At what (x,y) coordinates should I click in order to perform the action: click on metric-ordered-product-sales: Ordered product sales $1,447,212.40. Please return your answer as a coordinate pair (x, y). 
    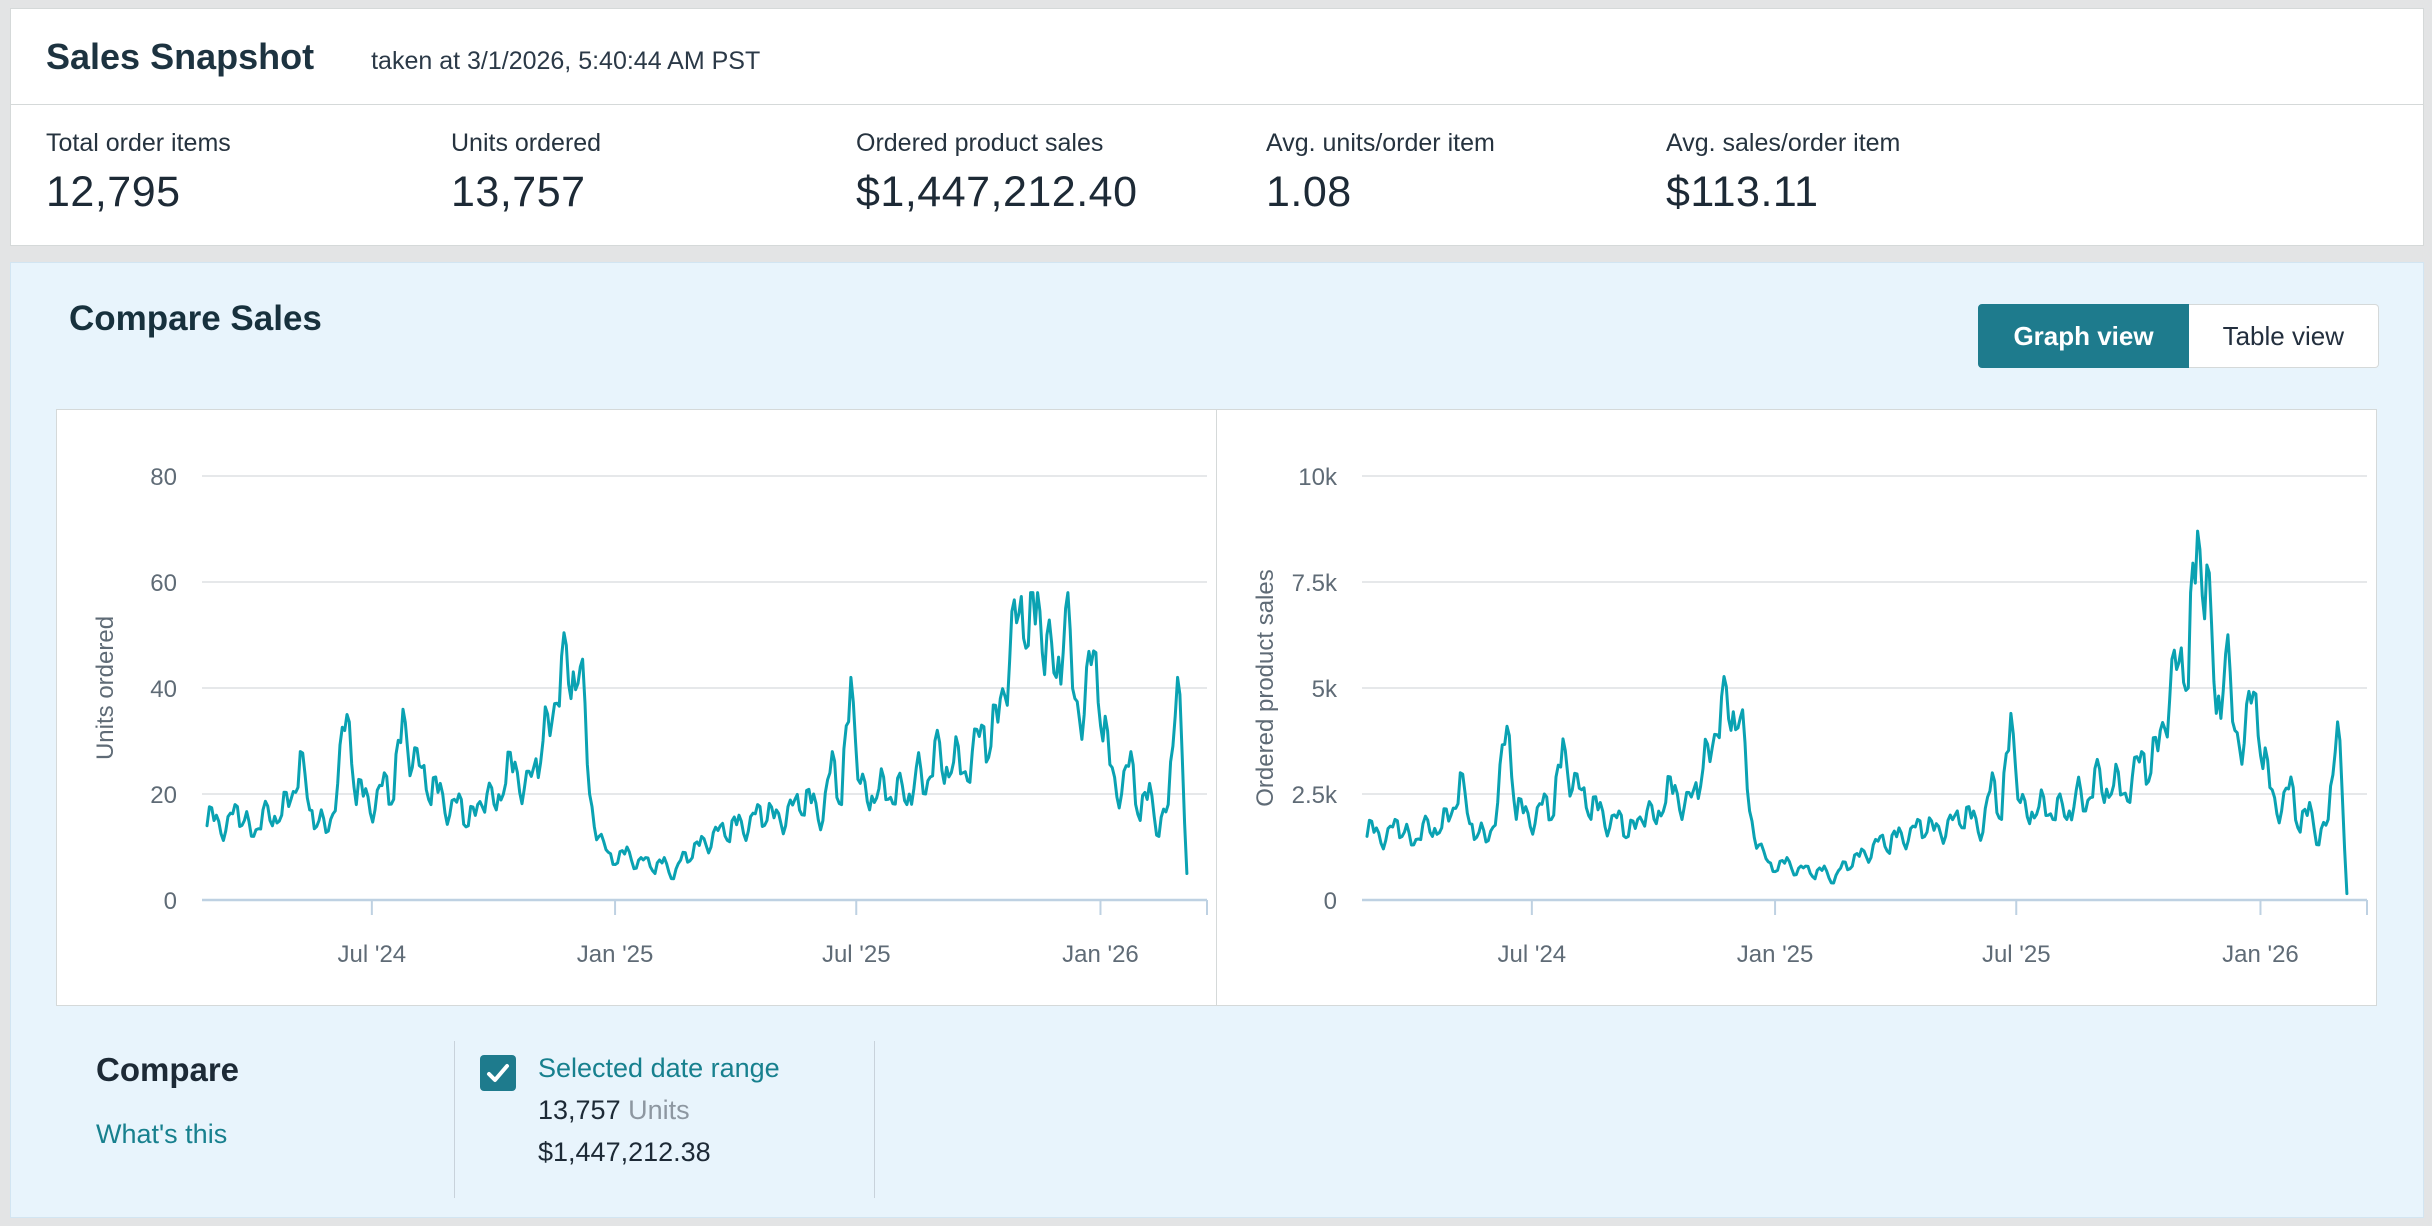
    Looking at the image, I should click on (1061, 187).